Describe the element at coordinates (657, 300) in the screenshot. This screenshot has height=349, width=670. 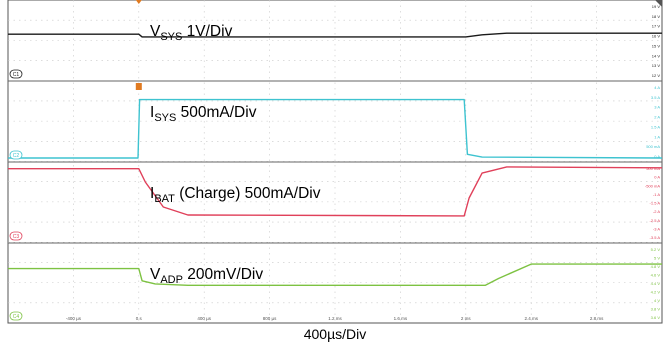
I see `scale-label: 4 V` at that location.